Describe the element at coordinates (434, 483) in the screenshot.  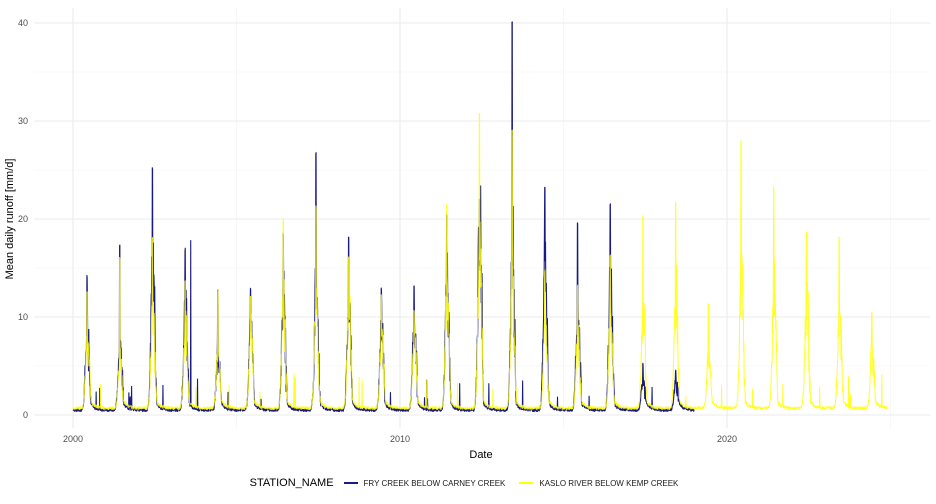
I see `legend-label: FRY CREEK BELOW CARNEY CREEK` at that location.